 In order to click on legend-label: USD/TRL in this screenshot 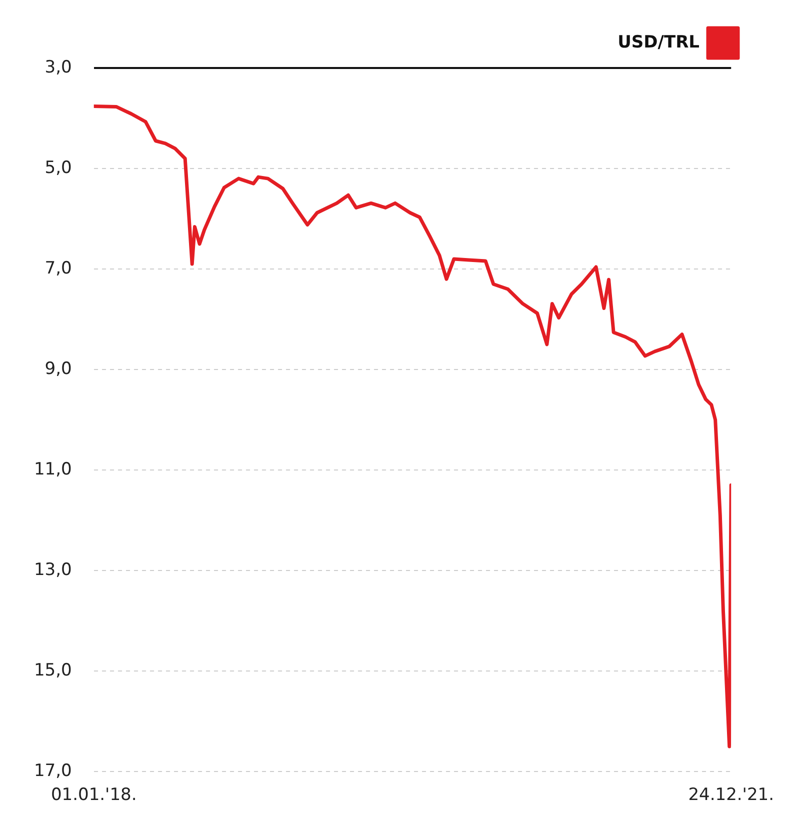, I will do `click(659, 42)`.